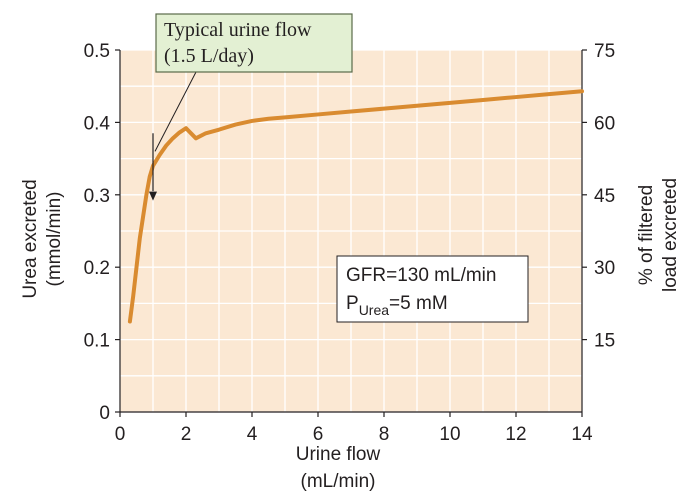  Describe the element at coordinates (604, 341) in the screenshot. I see `secondary-y-tick-label: 15` at that location.